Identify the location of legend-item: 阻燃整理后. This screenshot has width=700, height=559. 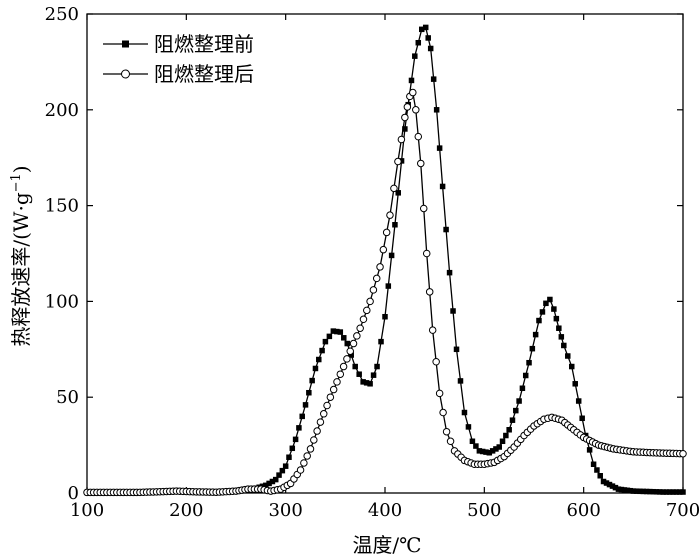
(178, 74).